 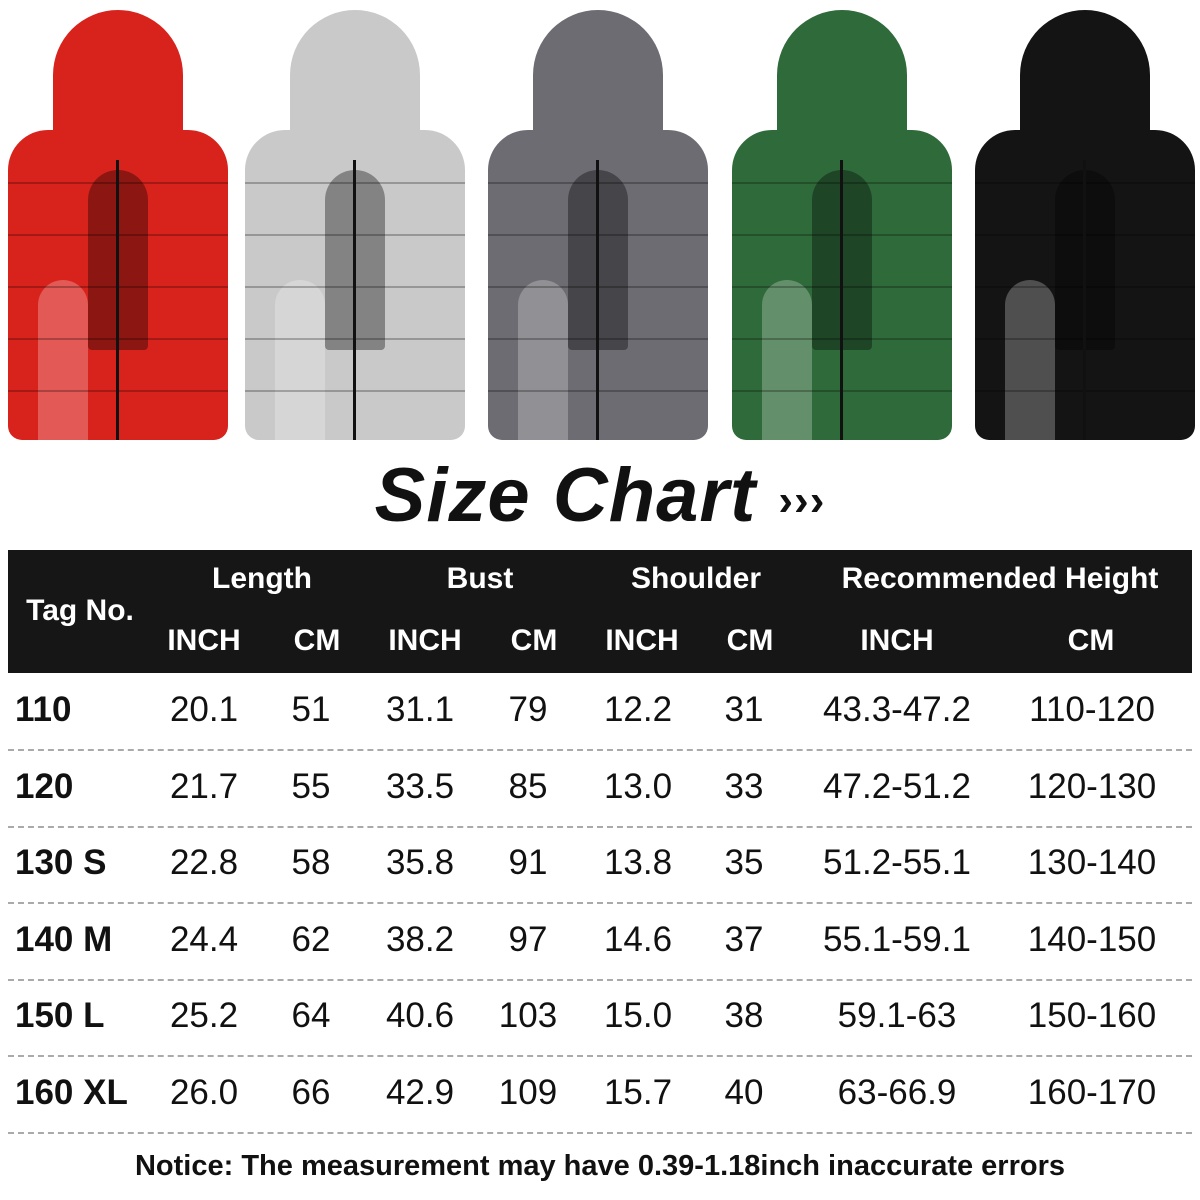 I want to click on tag-cell: 150 L, so click(x=60, y=1015).